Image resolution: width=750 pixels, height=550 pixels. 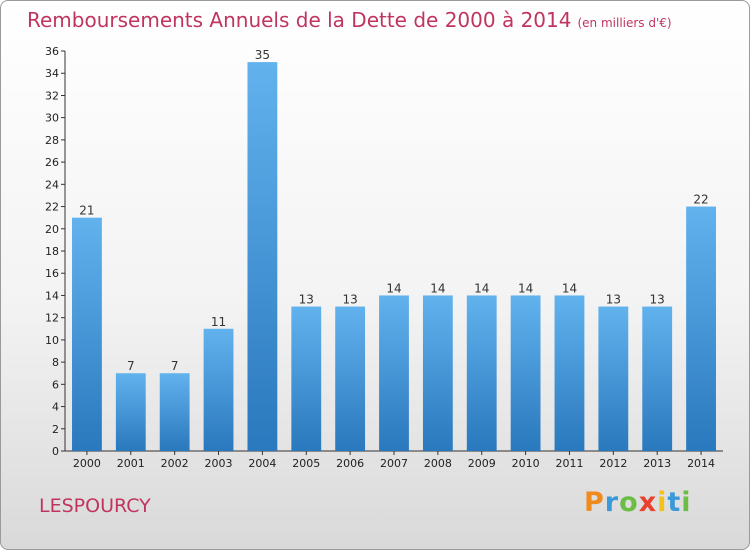 I want to click on y-tick-label: 30, so click(x=52, y=118).